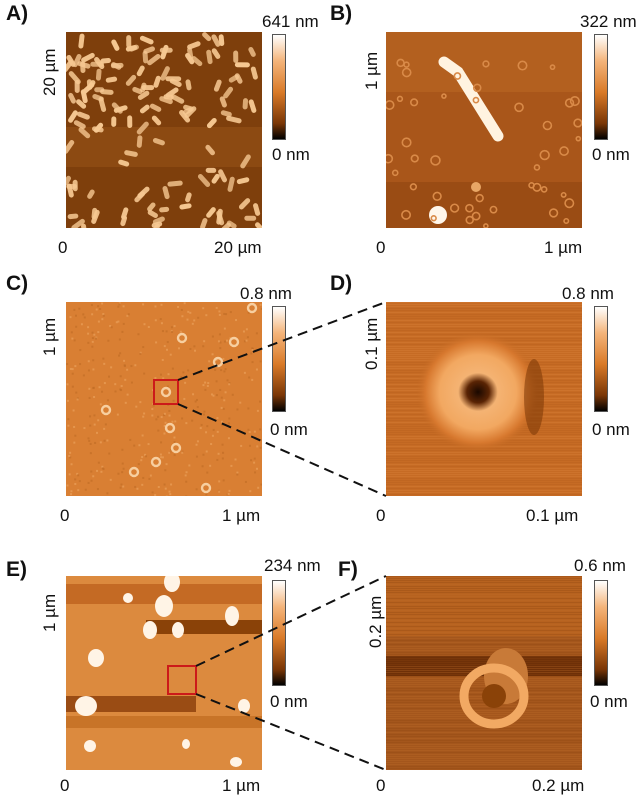 Image resolution: width=638 pixels, height=799 pixels. What do you see at coordinates (290, 21) in the screenshot?
I see `panel-a-scale-max: 641 nm` at bounding box center [290, 21].